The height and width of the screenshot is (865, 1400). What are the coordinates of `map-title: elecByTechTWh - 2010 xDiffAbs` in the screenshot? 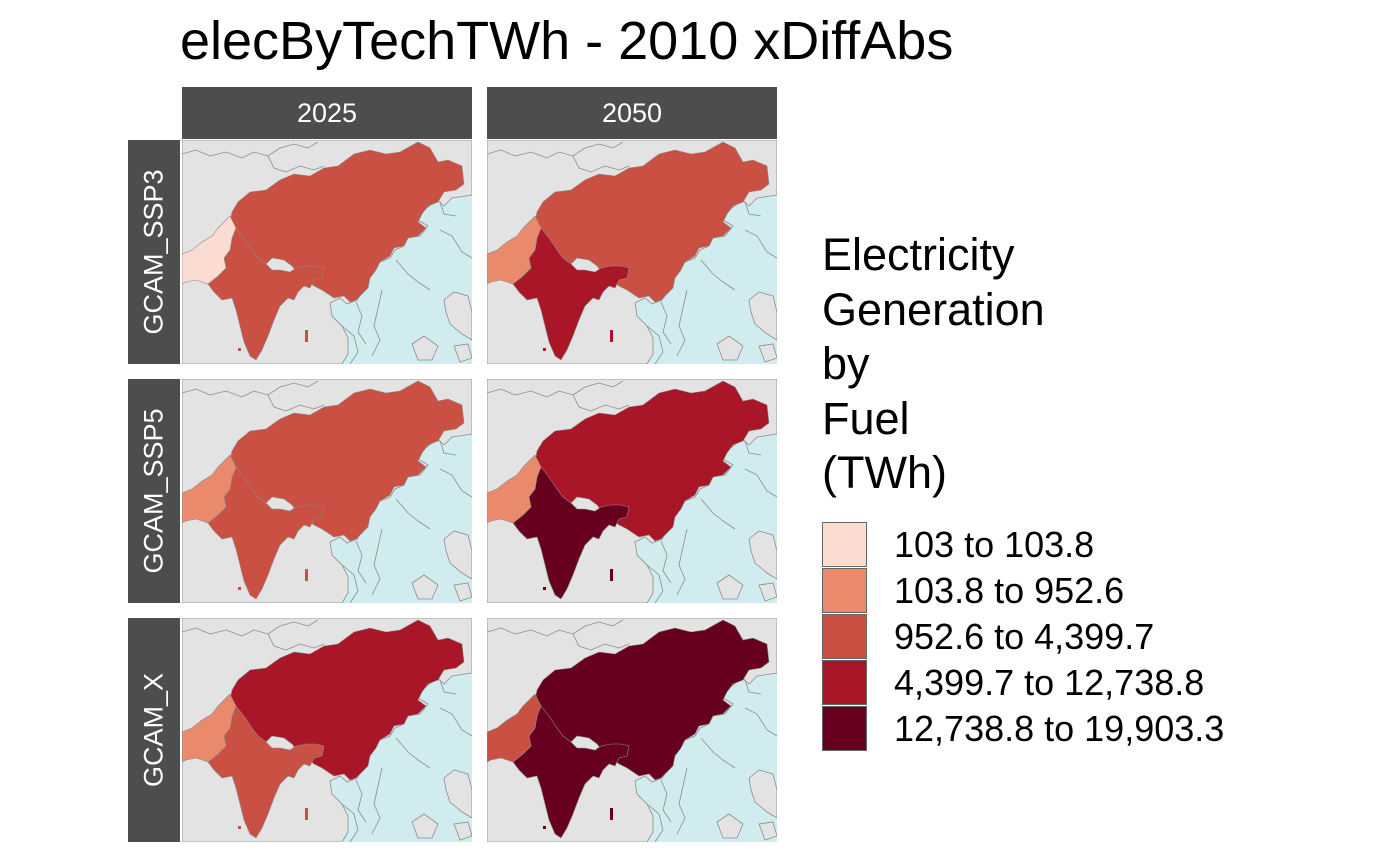 It's located at (567, 41).